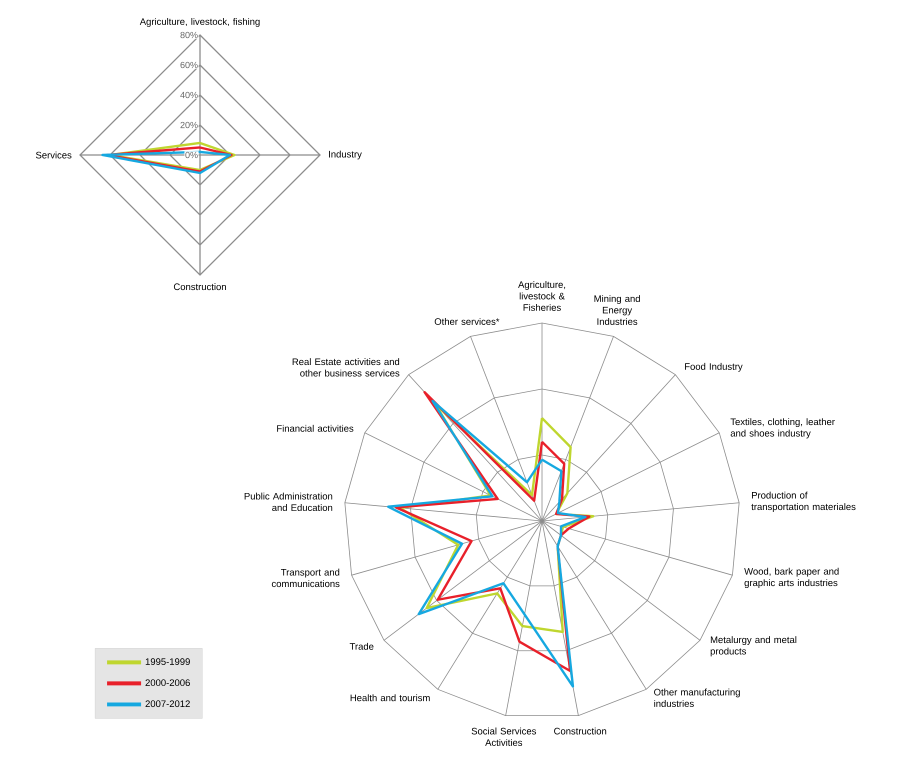  Describe the element at coordinates (697, 697) in the screenshot. I see `spoke-label: Other manufacturing industries` at that location.